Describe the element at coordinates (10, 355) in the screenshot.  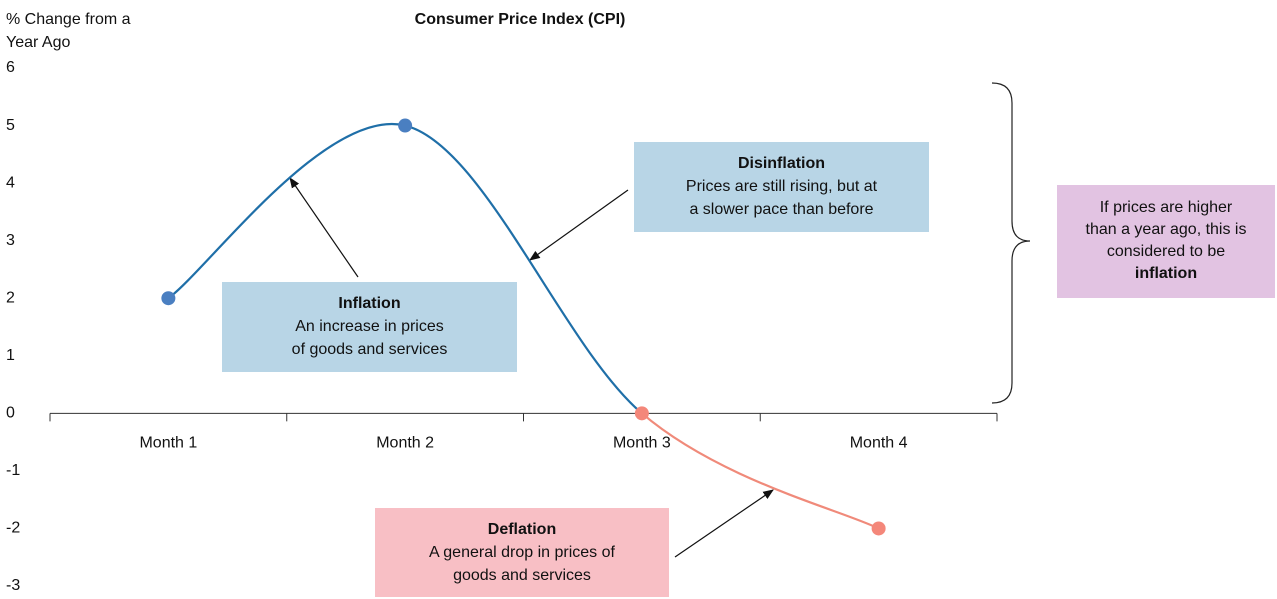
I see `y-tick-label: 1` at that location.